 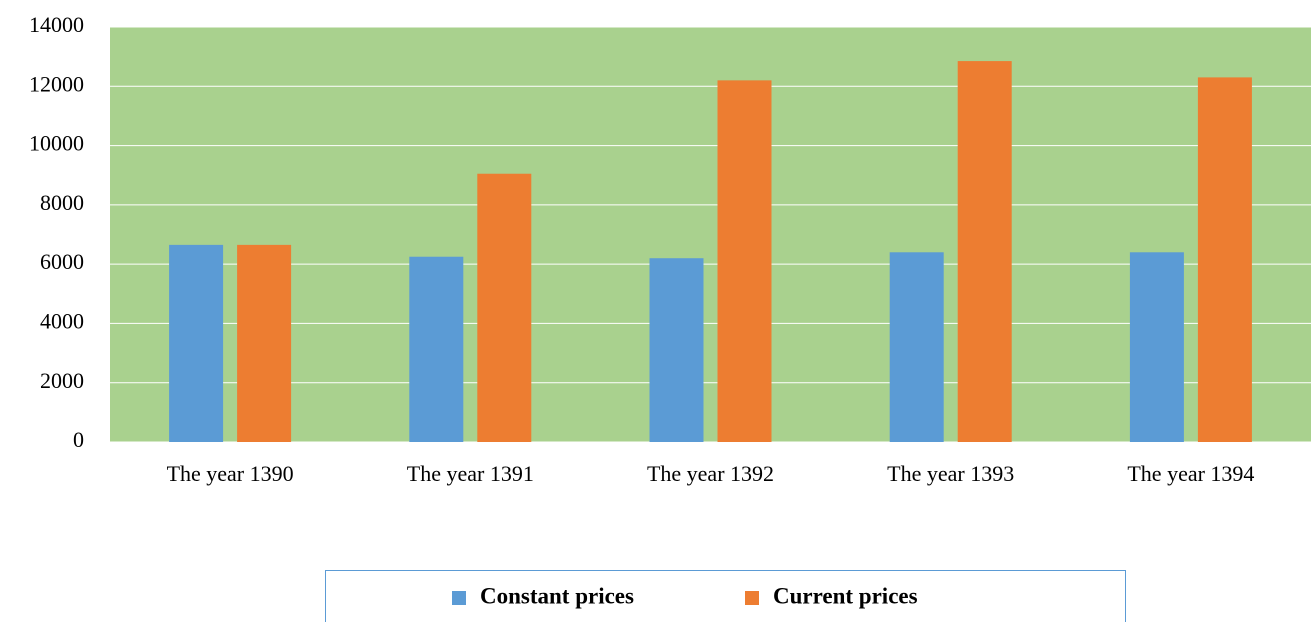 I want to click on y-tick-label: 8000, so click(x=62, y=202).